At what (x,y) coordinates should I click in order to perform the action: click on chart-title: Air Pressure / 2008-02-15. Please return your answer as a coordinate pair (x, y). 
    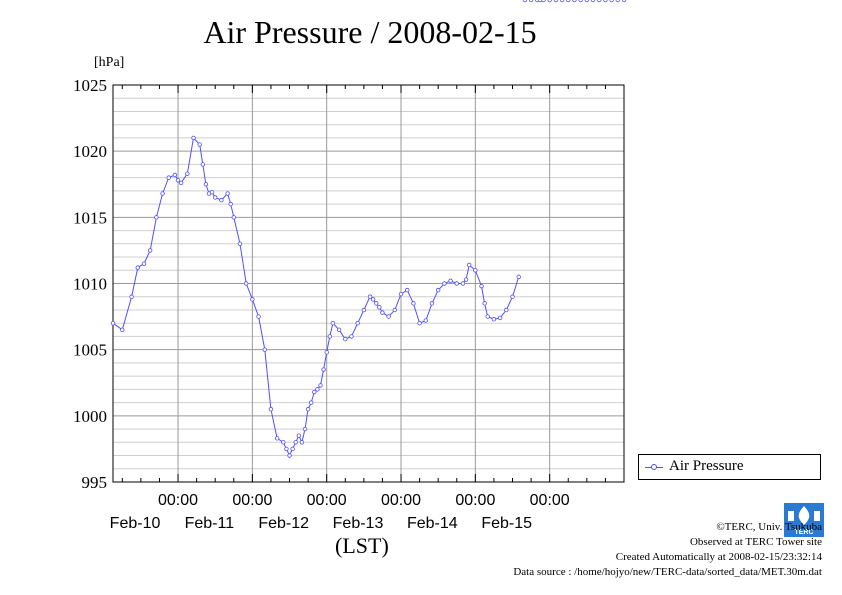
    Looking at the image, I should click on (370, 32).